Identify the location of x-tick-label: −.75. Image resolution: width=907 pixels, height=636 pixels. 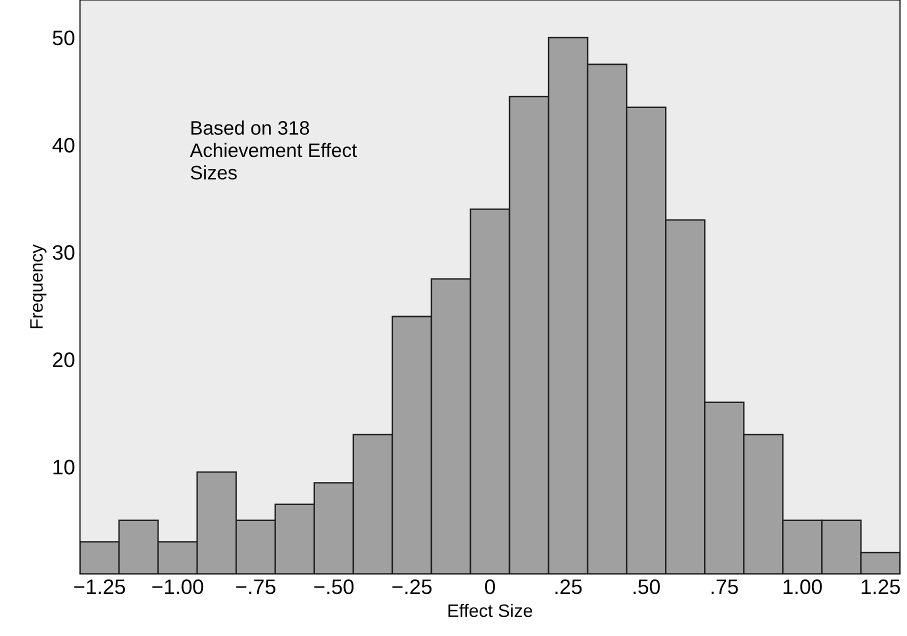
(256, 587).